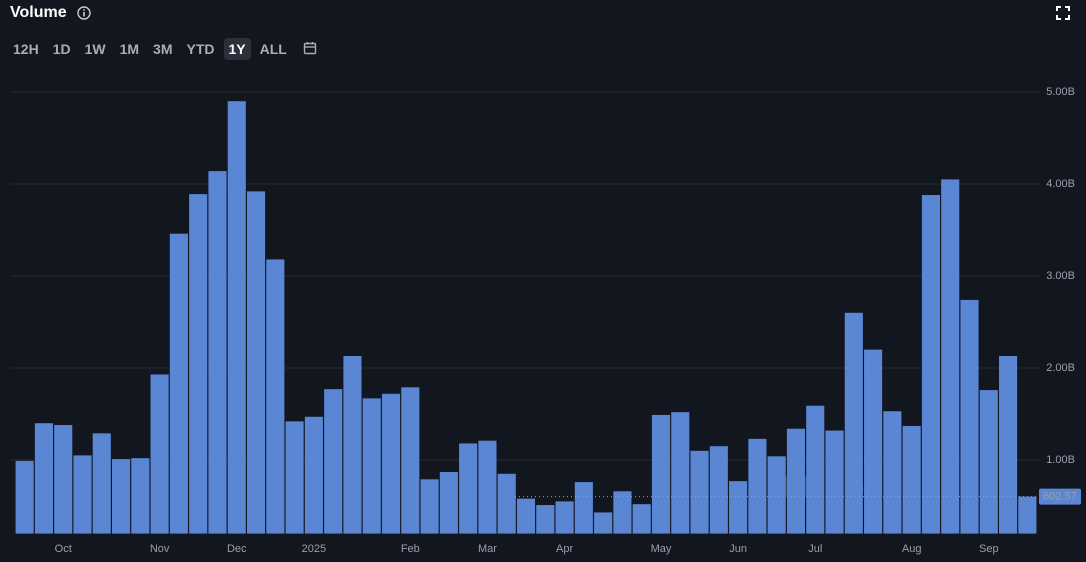 The width and height of the screenshot is (1086, 562). Describe the element at coordinates (84, 13) in the screenshot. I see `info-icon` at that location.